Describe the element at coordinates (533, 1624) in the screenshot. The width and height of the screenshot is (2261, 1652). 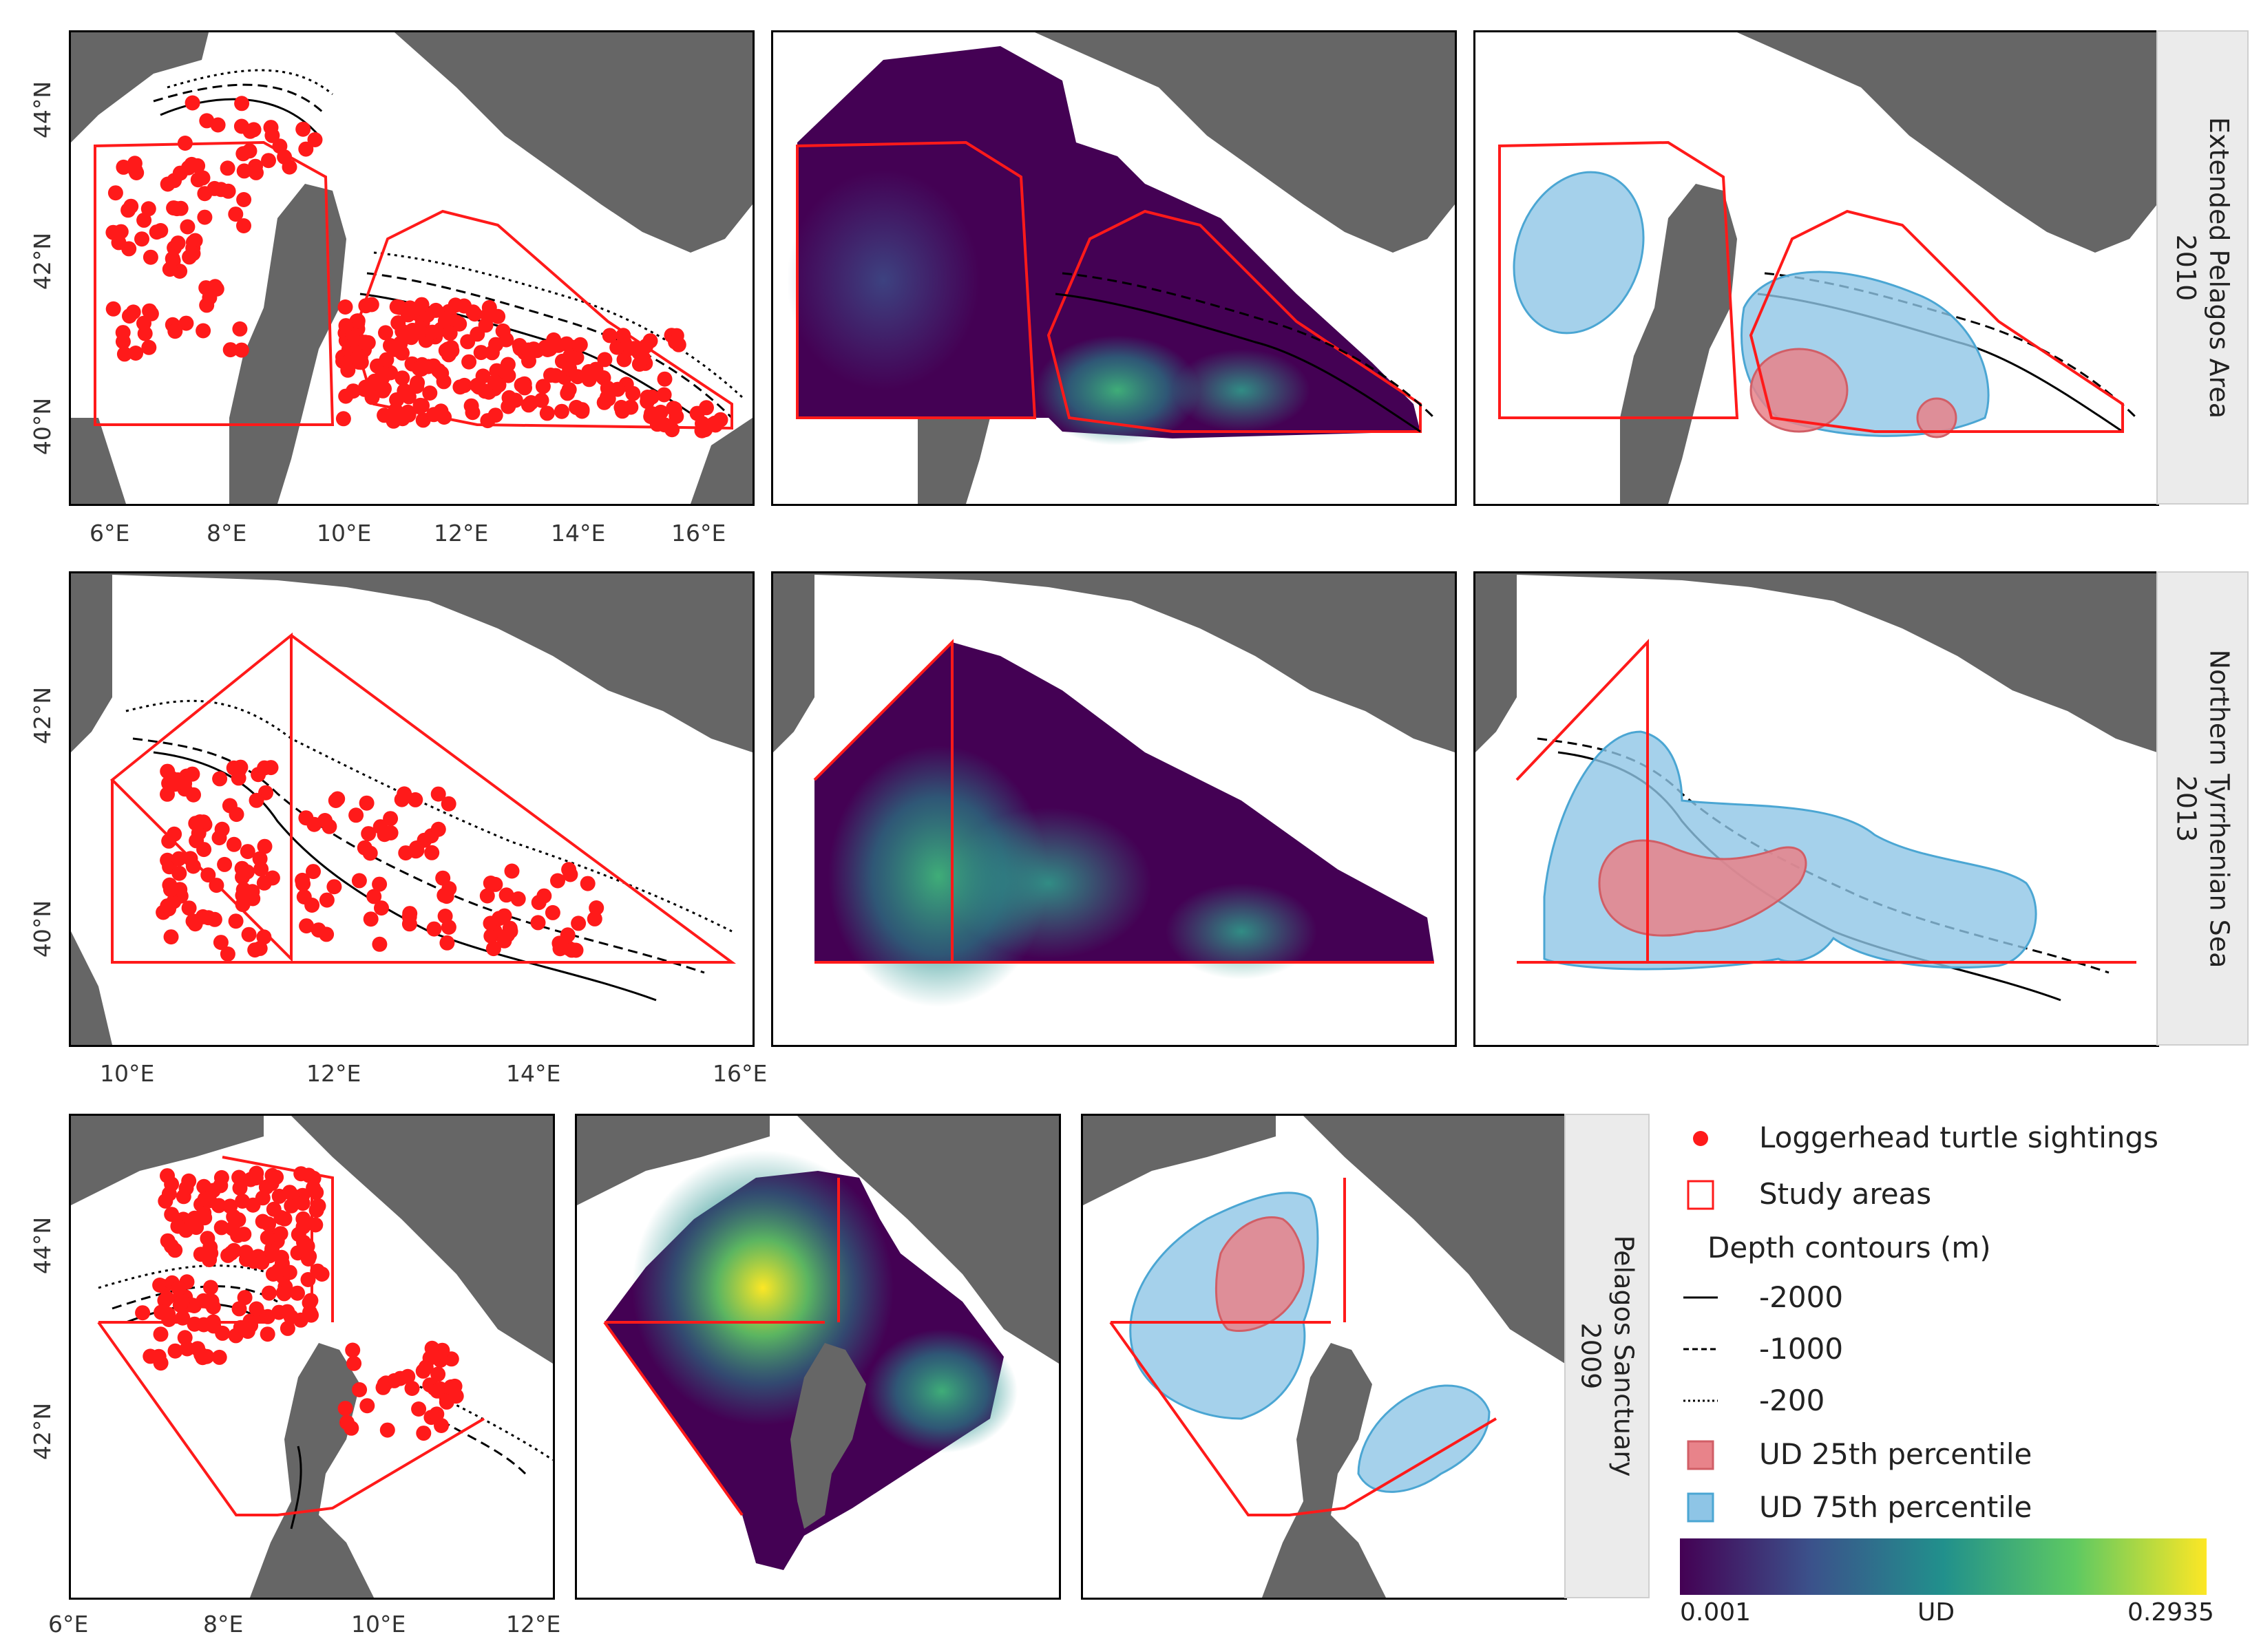
I see `x-tick: 12°E` at that location.